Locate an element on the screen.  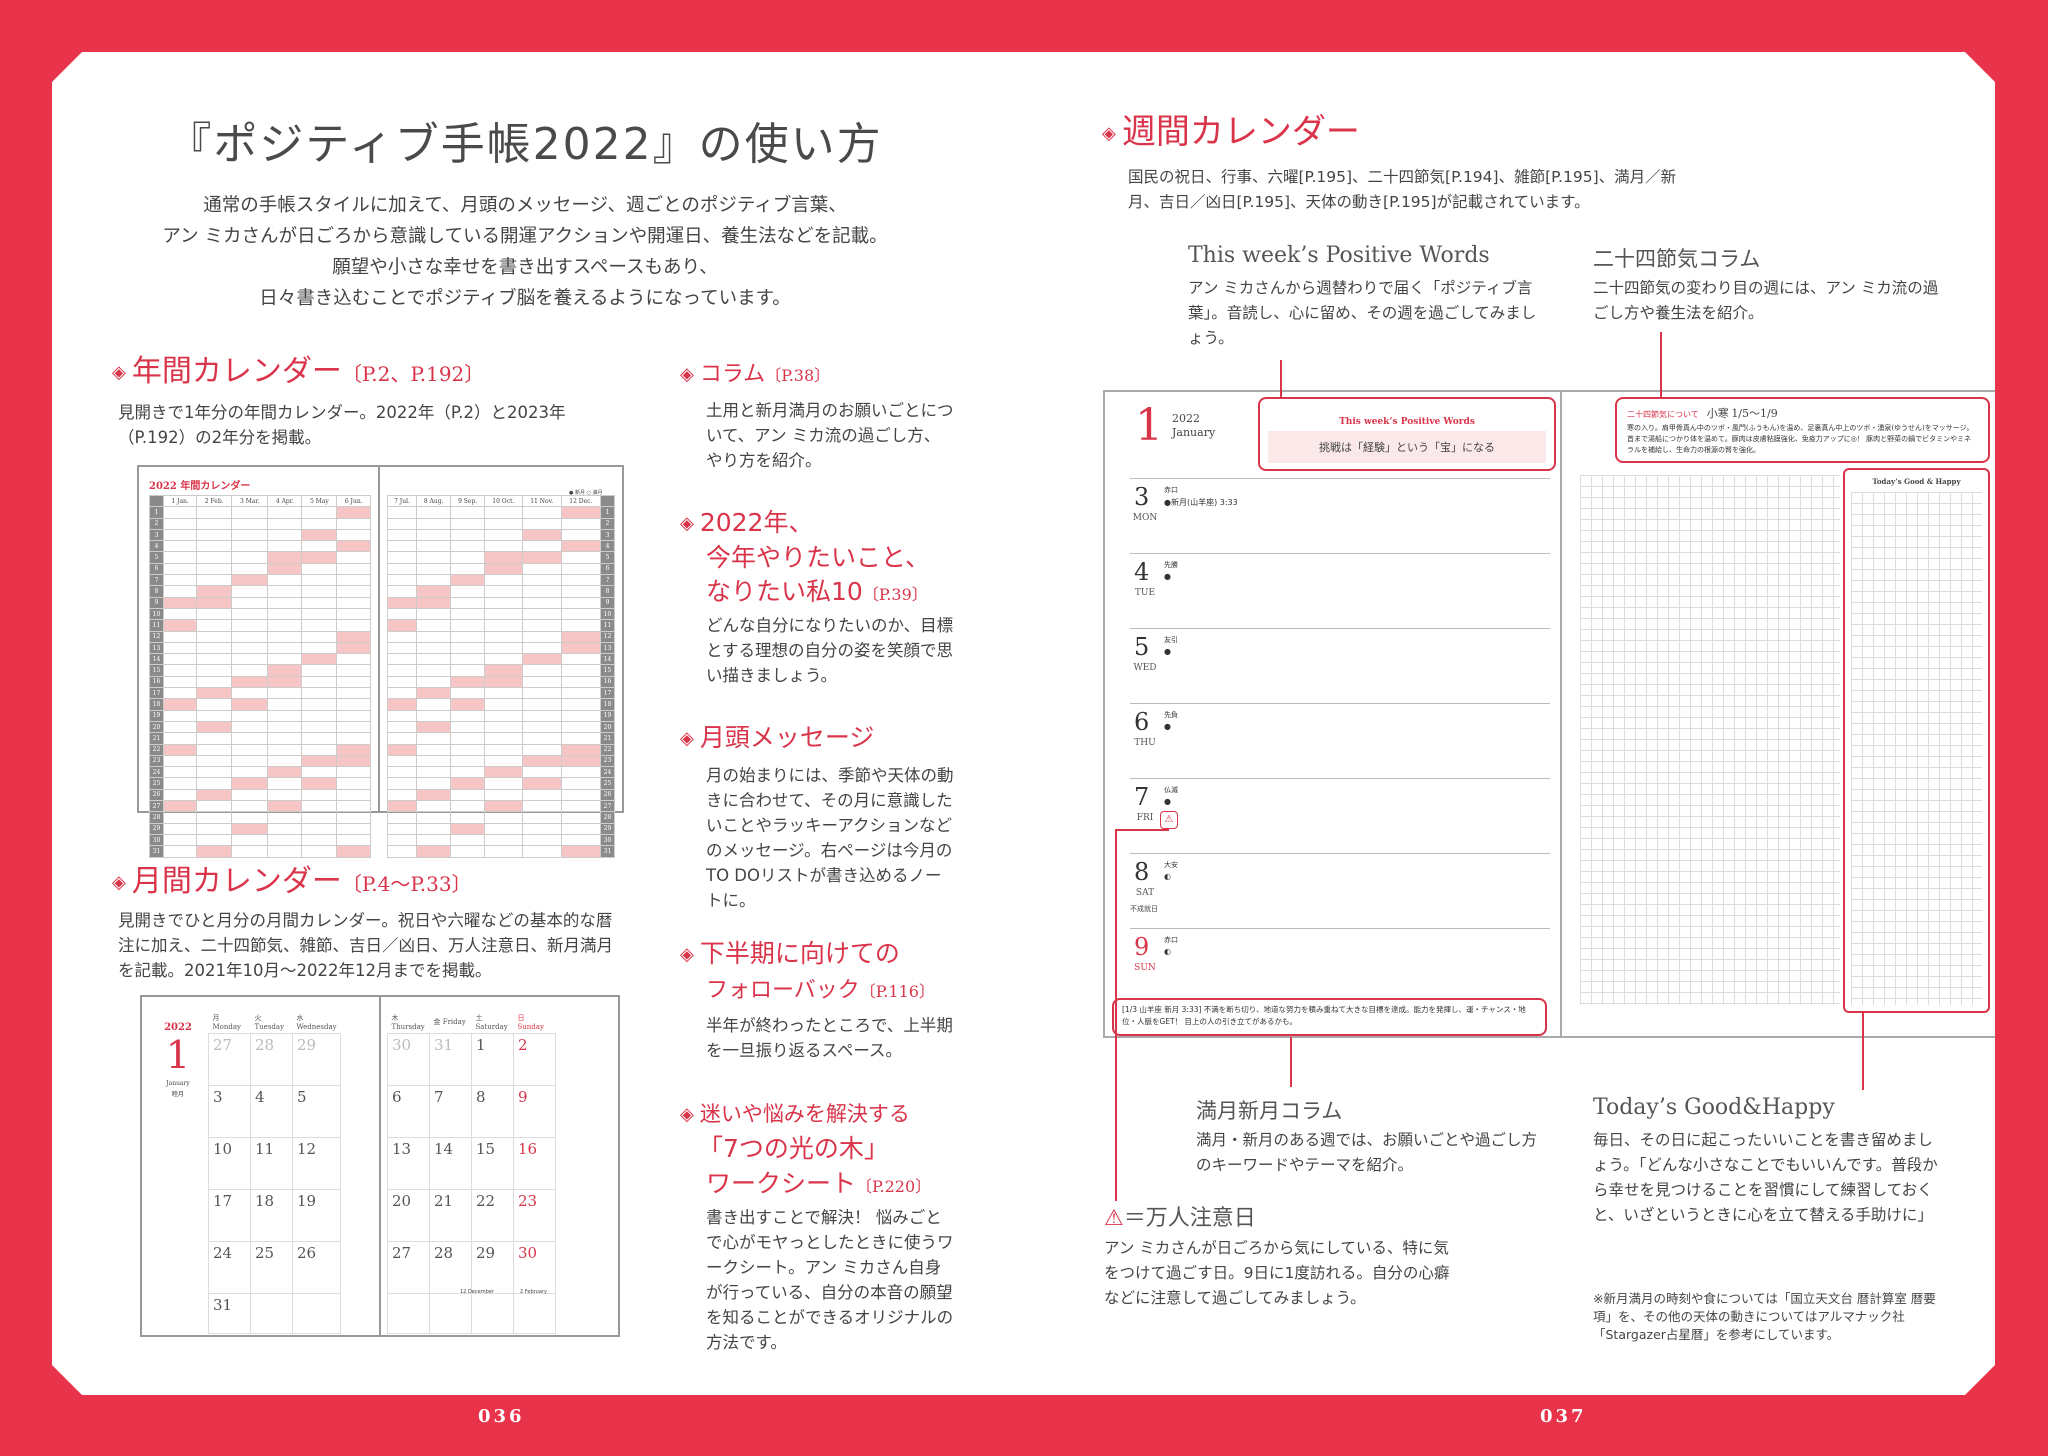
day-cell: 30 is located at coordinates (534, 1267).